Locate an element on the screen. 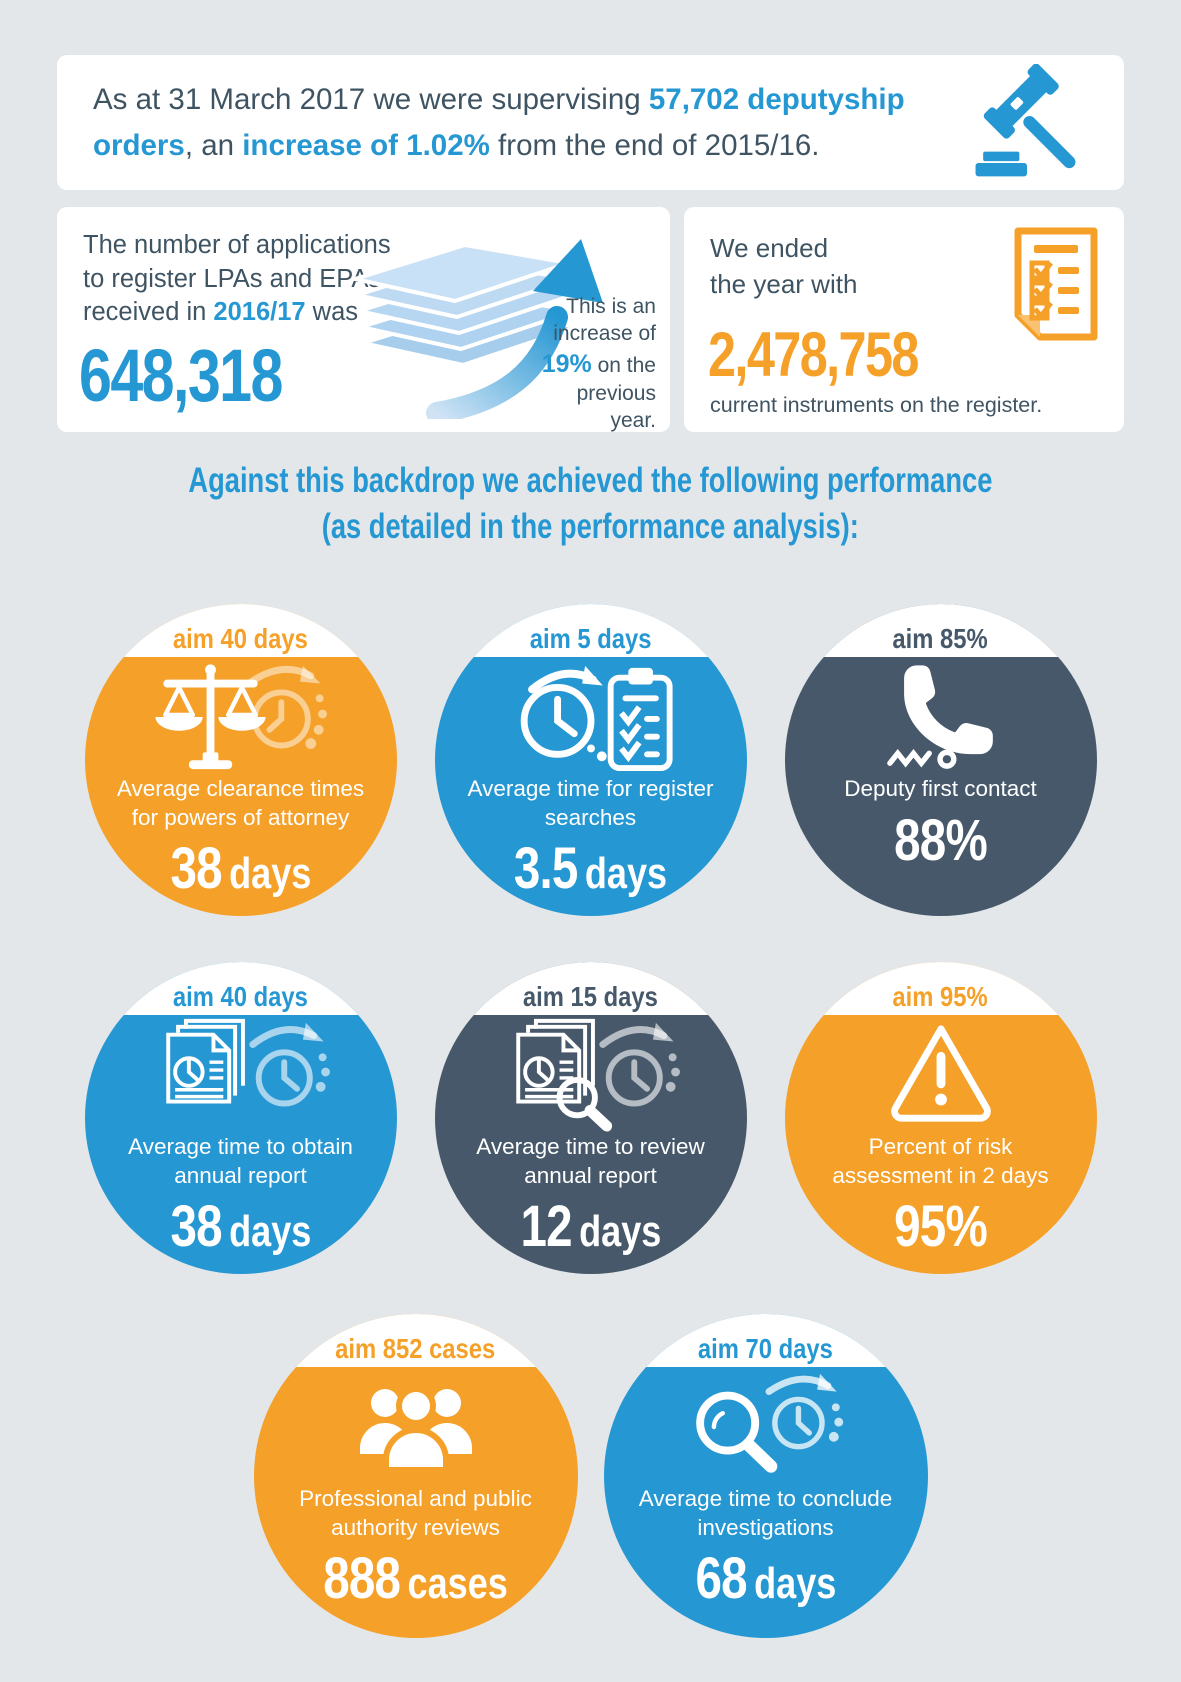 The height and width of the screenshot is (1682, 1181). stat-value: 95% is located at coordinates (941, 1227).